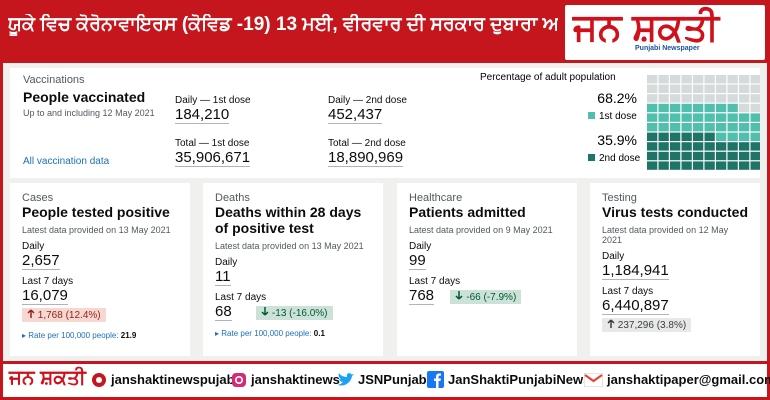 The image size is (770, 400). Describe the element at coordinates (519, 379) in the screenshot. I see `footer-item: JanShaktiPunjabiNews` at that location.